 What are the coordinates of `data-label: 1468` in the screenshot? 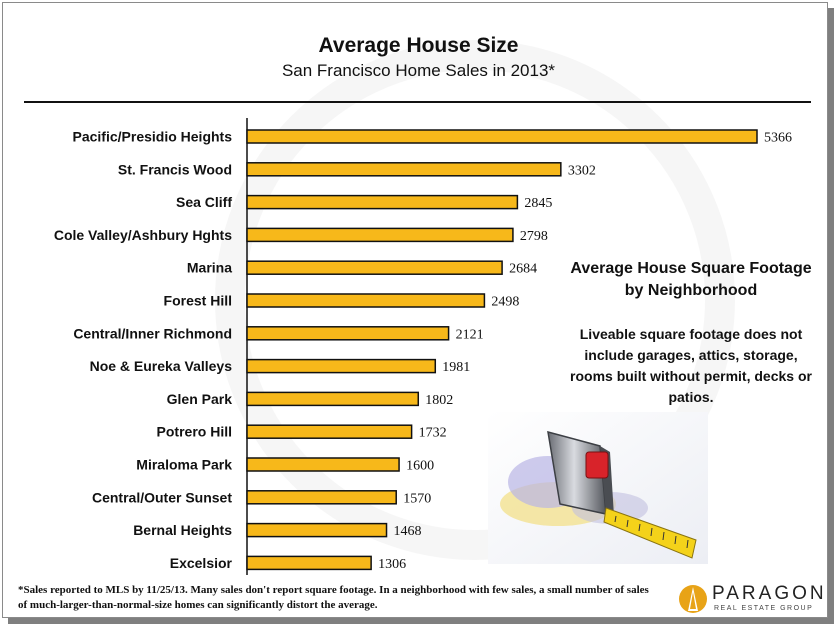 It's located at (408, 531).